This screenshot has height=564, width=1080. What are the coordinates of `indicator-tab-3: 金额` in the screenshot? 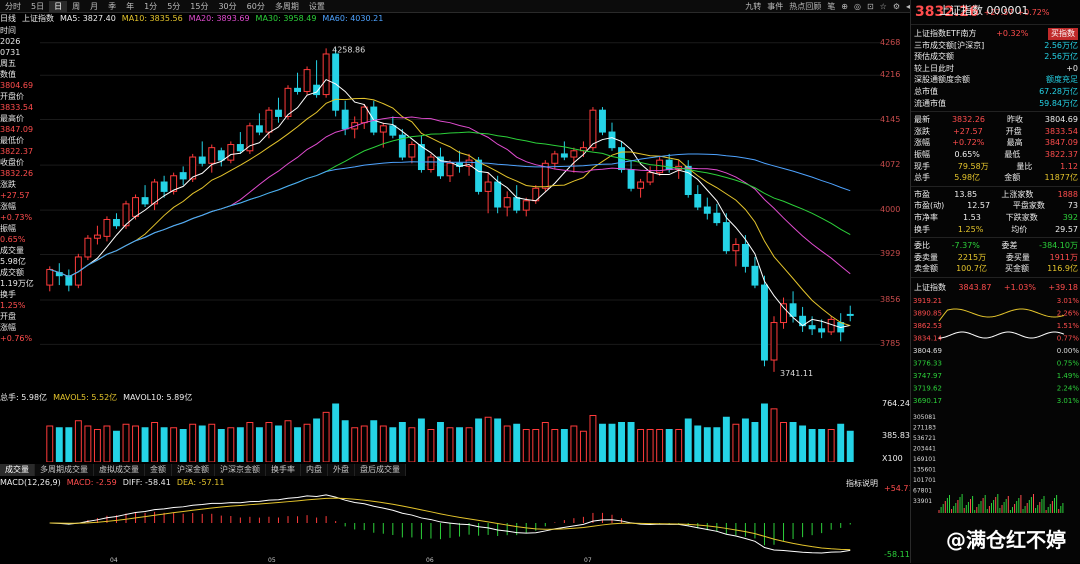 It's located at (158, 470).